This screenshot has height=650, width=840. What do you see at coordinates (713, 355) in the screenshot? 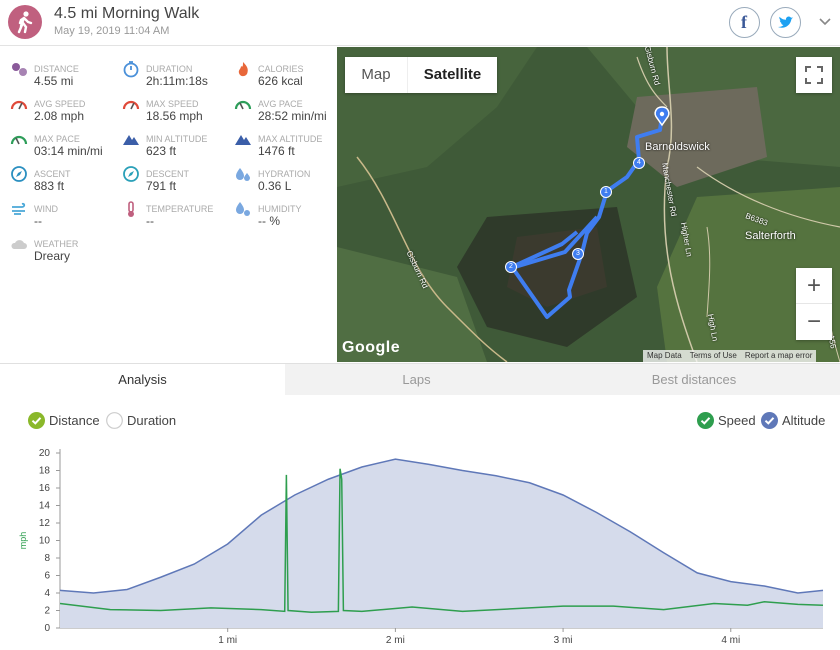
I see `terms-link: Terms of Use` at bounding box center [713, 355].